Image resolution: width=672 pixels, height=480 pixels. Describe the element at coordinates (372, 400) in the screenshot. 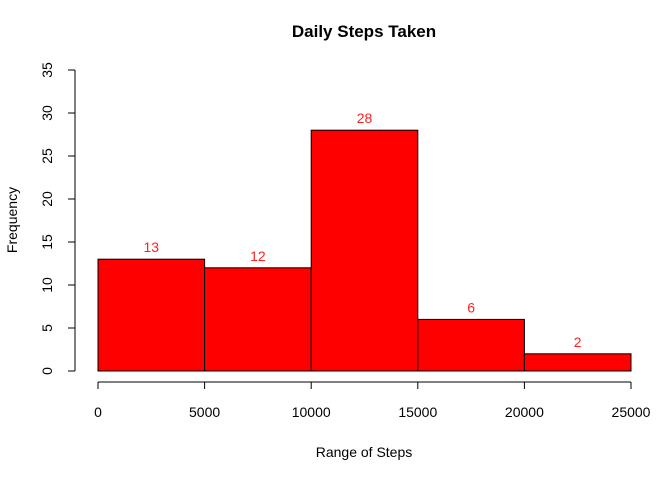

I see `x-axis: 0 5000 10000 15000 20000 25000` at that location.